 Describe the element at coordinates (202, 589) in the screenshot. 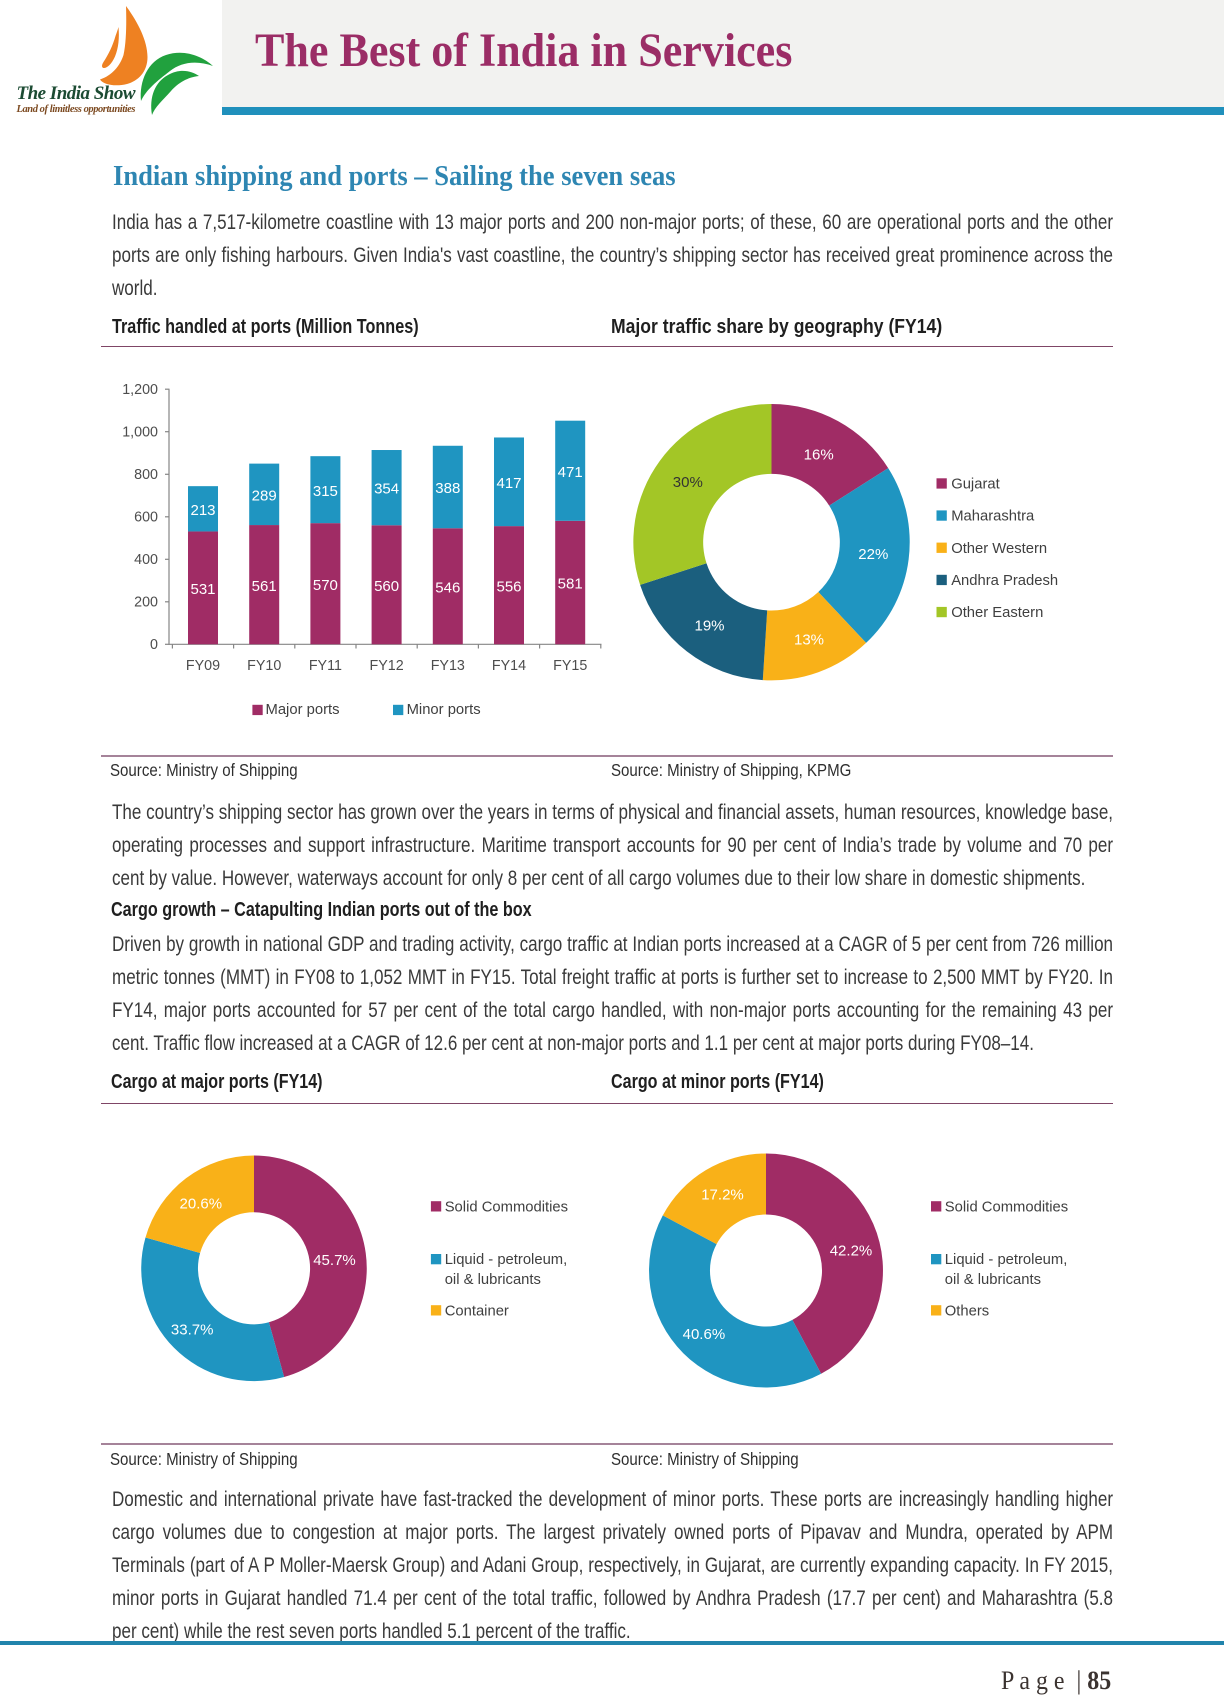

I see `svg-text: 531` at that location.